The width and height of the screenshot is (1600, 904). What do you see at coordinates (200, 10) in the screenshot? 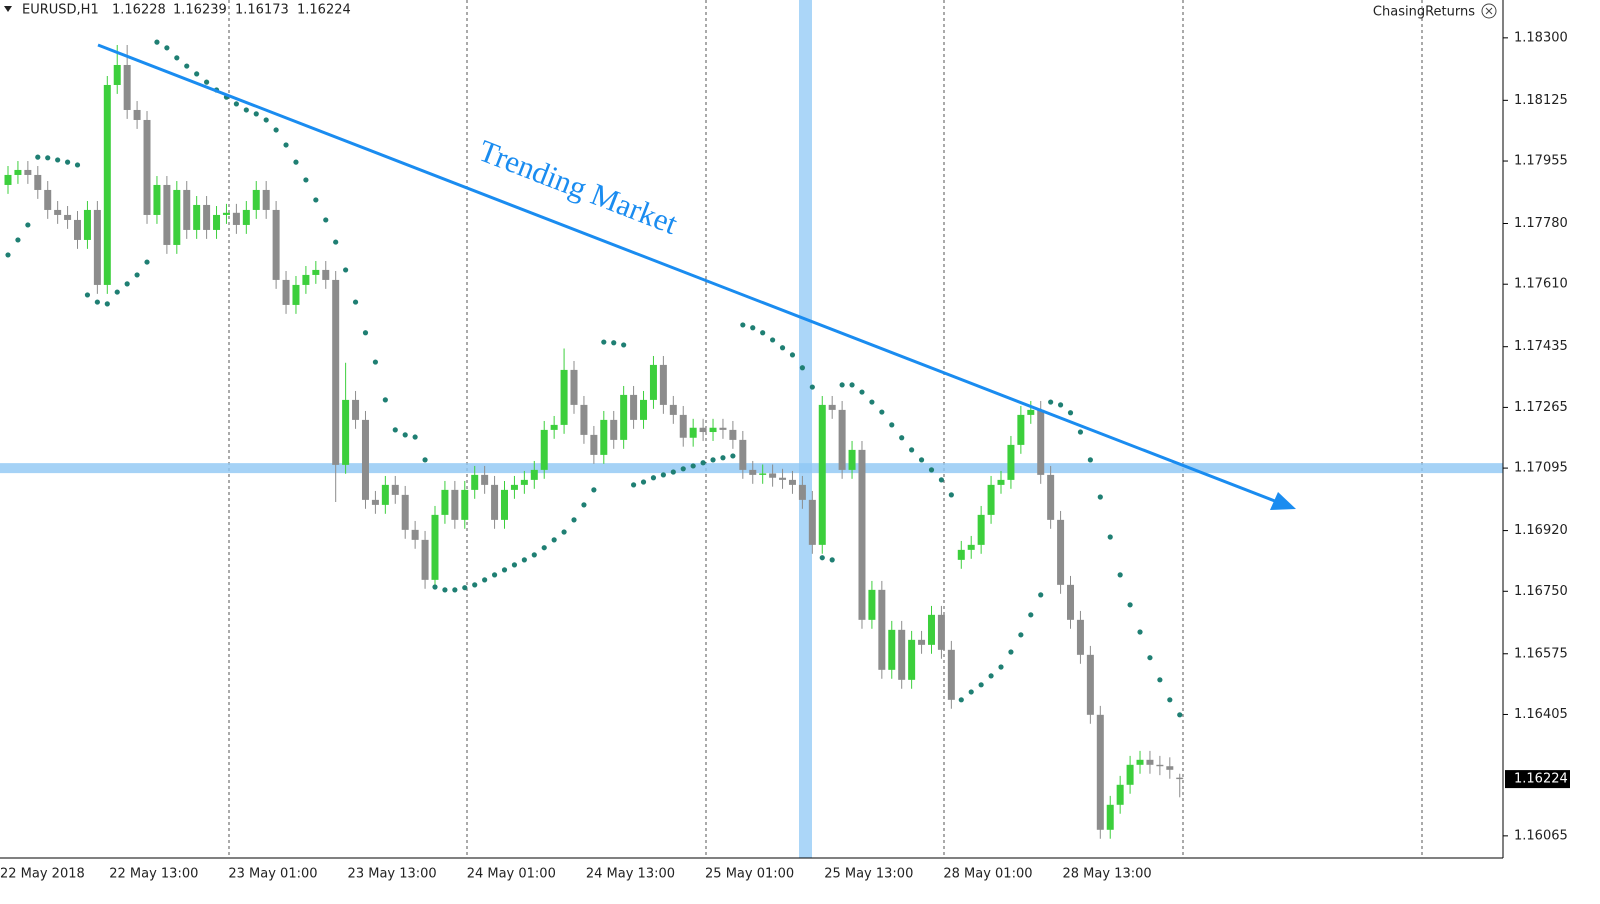
I see `header-high: 1.16239` at bounding box center [200, 10].